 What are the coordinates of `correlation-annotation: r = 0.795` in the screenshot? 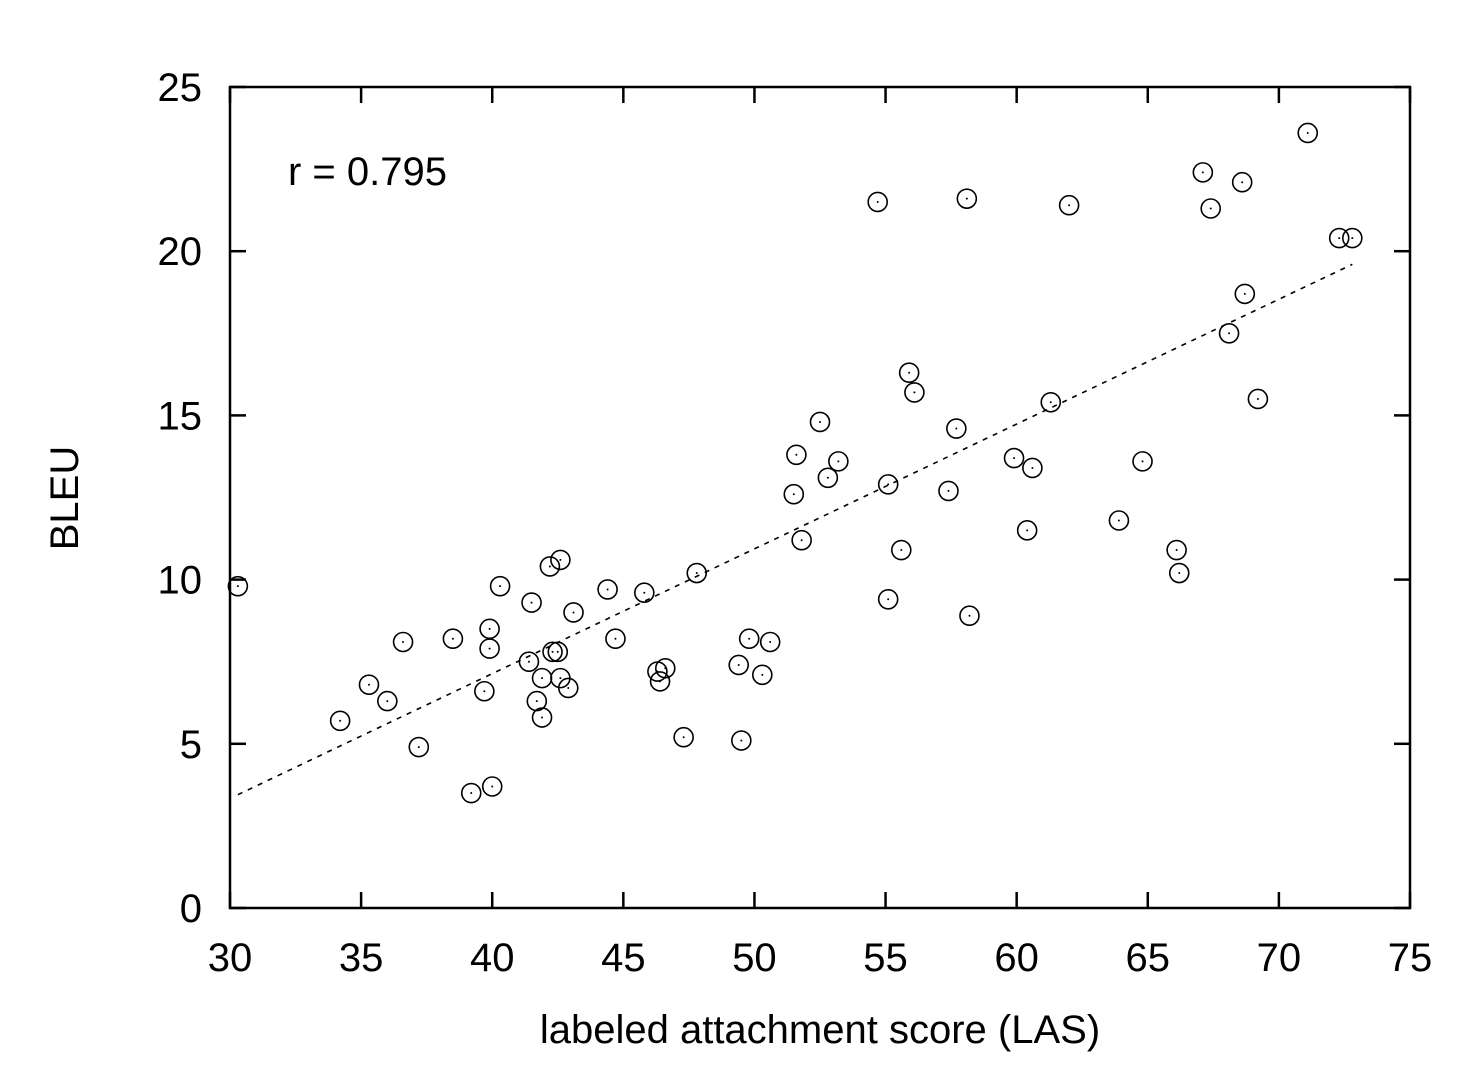 It's located at (367, 172).